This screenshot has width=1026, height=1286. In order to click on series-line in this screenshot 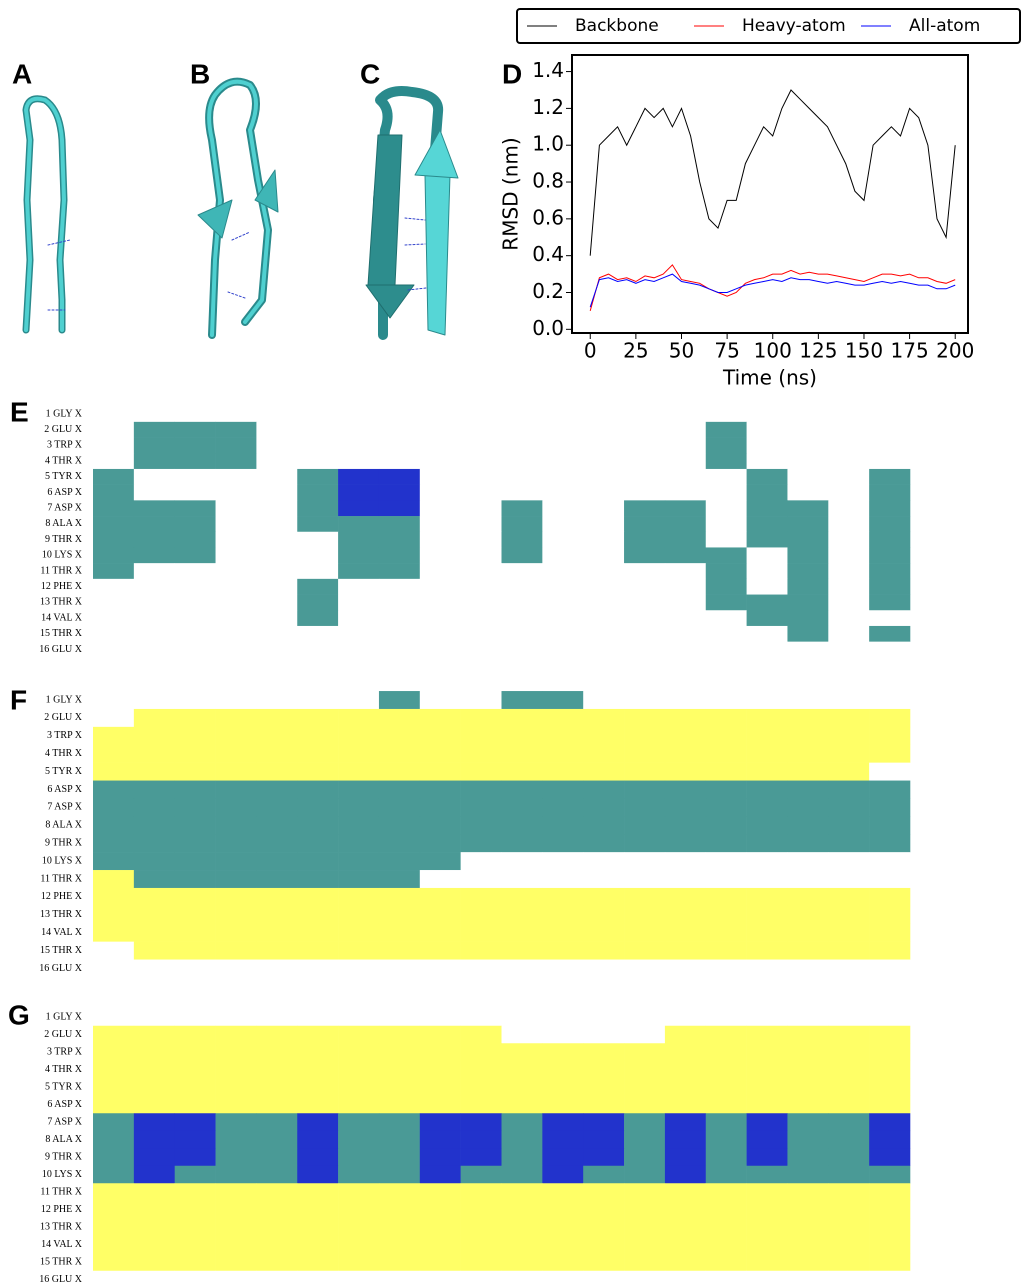, I will do `click(772, 290)`.